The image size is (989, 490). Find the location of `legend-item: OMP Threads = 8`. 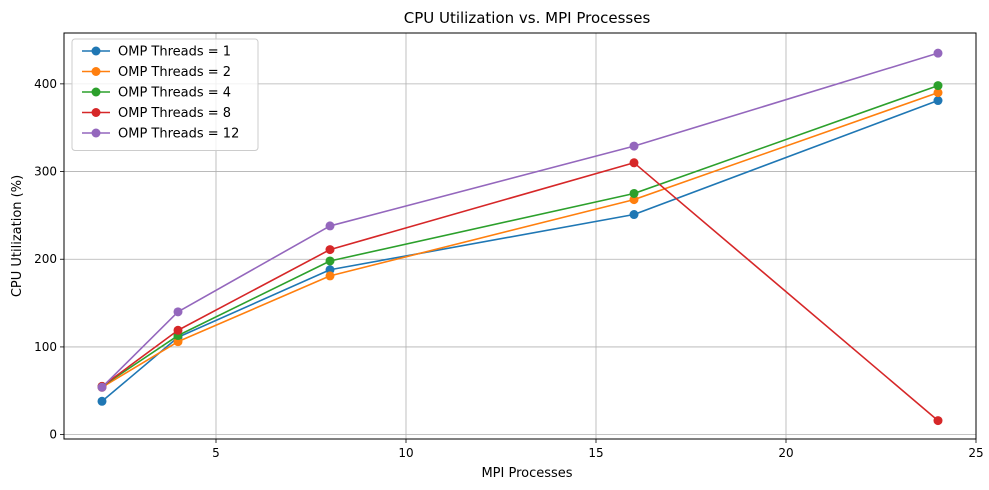

legend-item: OMP Threads = 8 is located at coordinates (156, 113).